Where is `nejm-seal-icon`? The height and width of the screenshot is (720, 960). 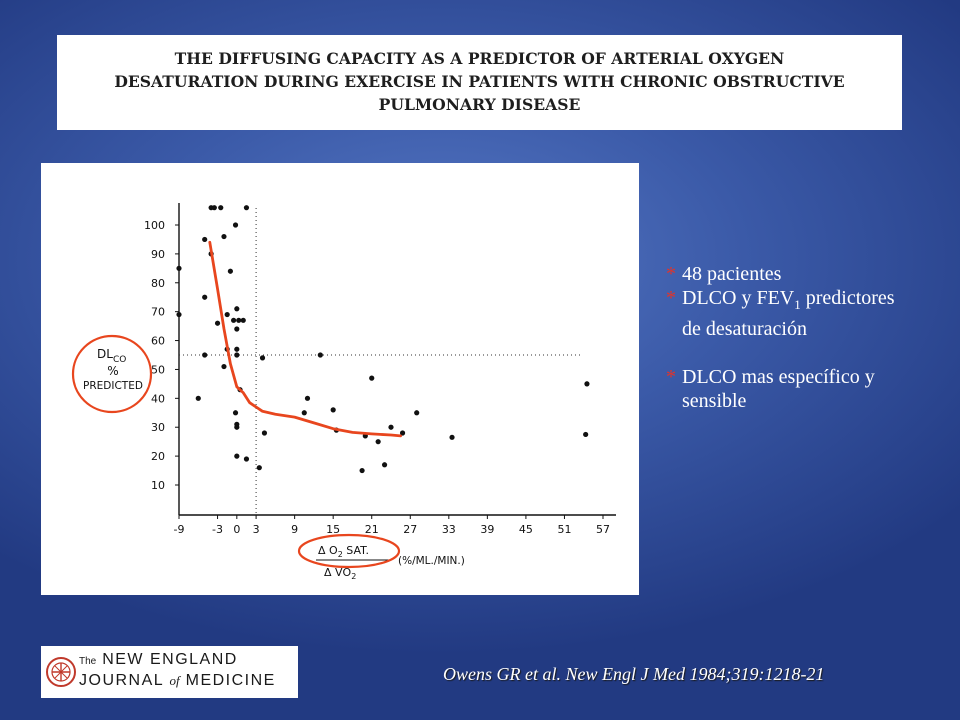 nejm-seal-icon is located at coordinates (61, 672).